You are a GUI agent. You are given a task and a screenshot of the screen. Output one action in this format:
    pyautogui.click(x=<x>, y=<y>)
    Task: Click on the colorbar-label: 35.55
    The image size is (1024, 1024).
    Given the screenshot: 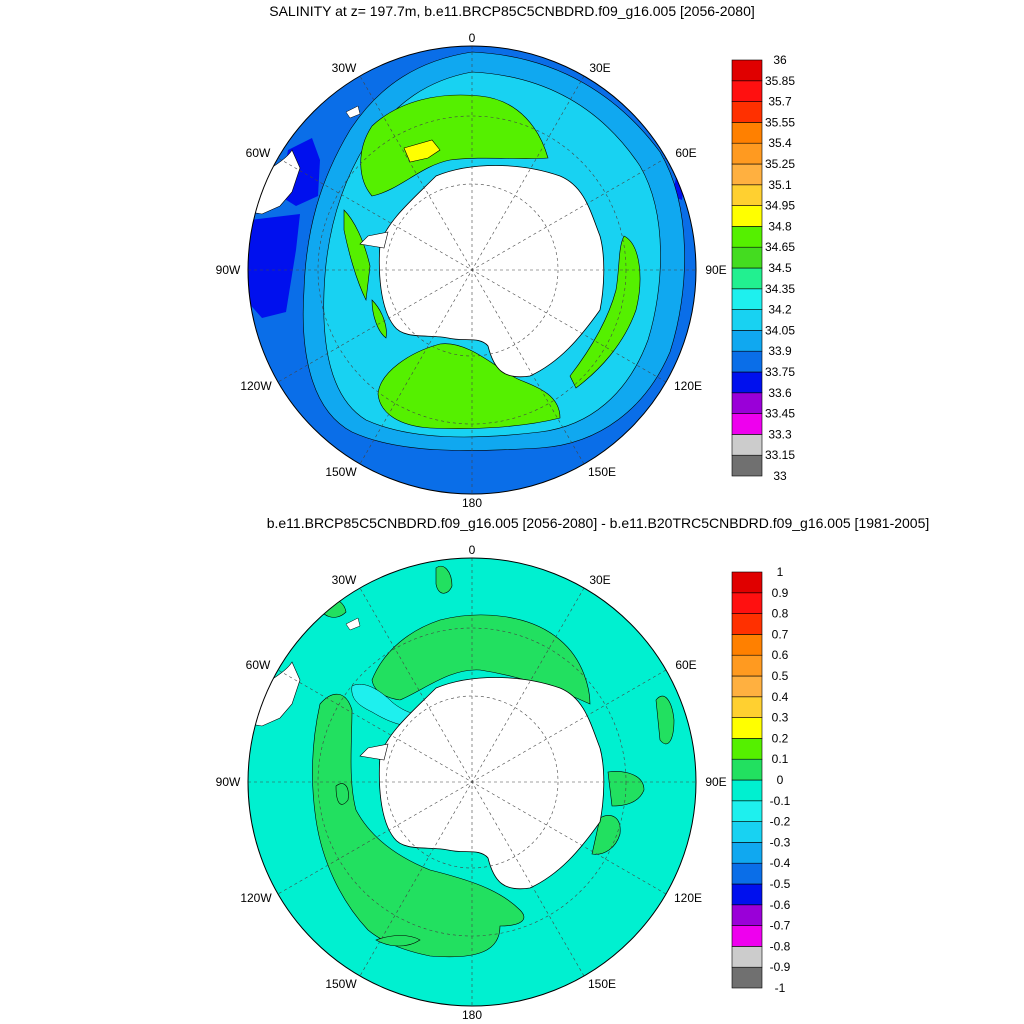 What is the action you would take?
    pyautogui.click(x=780, y=122)
    